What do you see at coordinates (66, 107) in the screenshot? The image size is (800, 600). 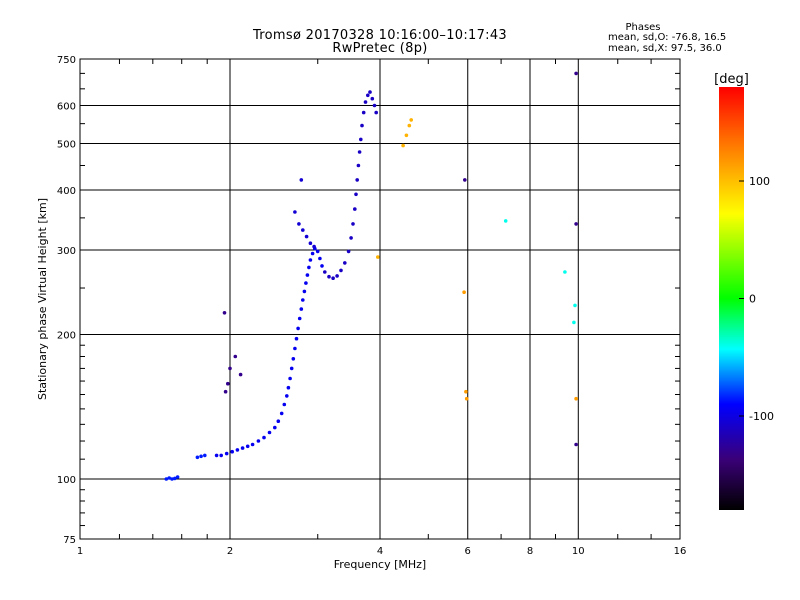 I see `y-tick-label: 600` at bounding box center [66, 107].